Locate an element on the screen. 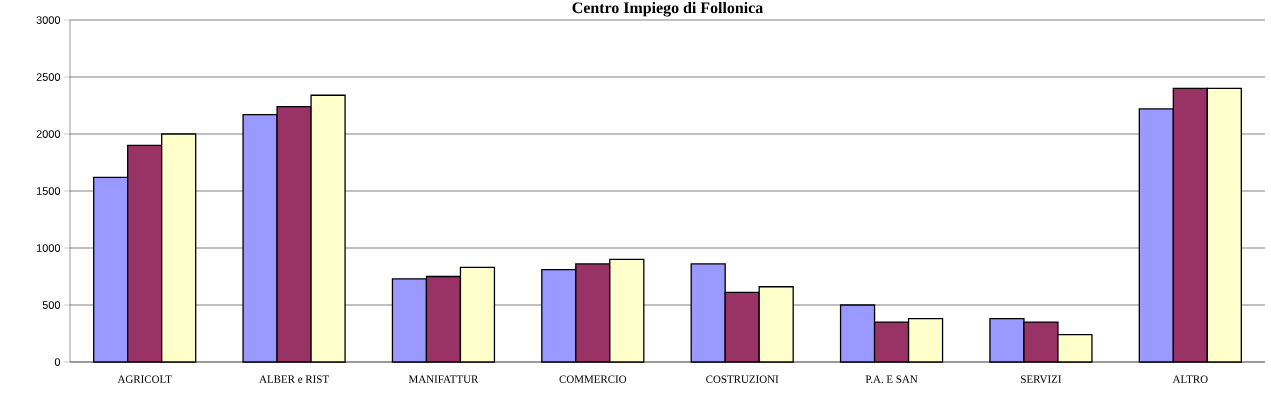 The height and width of the screenshot is (400, 1271). x-tick-label: MANIFATTUR is located at coordinates (443, 379).